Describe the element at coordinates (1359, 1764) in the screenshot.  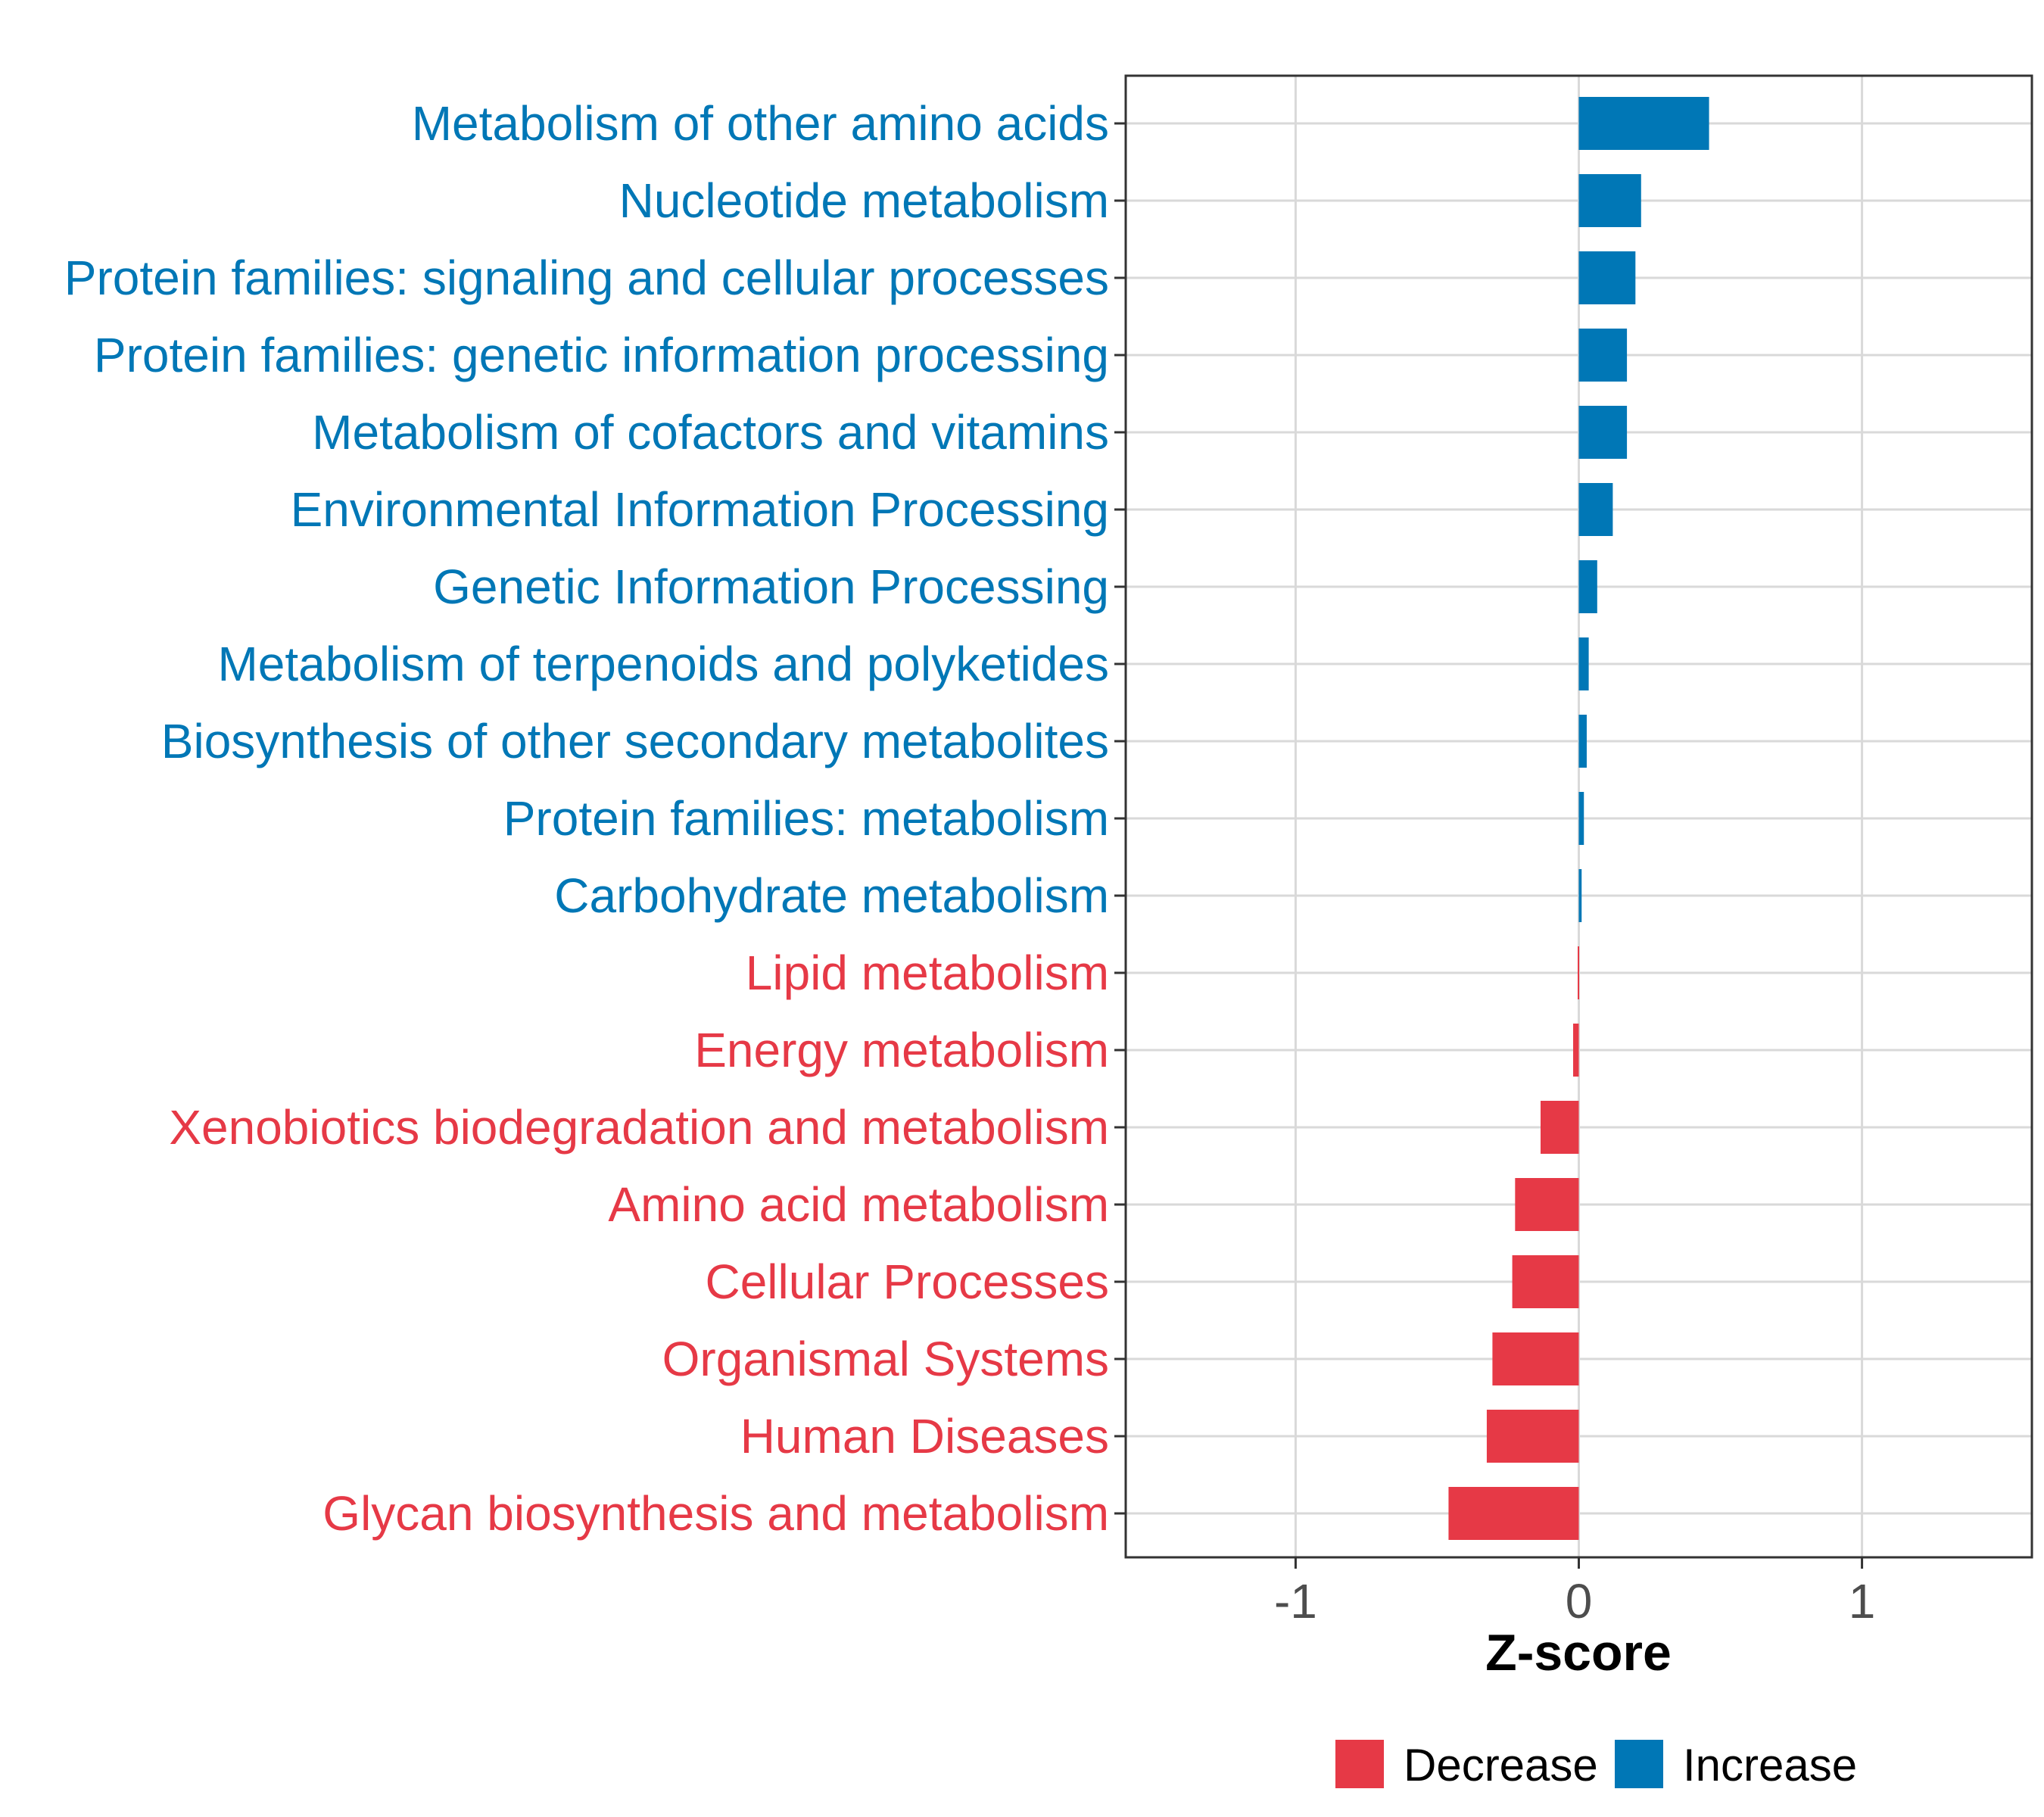
I see `legend-swatch-decrease` at that location.